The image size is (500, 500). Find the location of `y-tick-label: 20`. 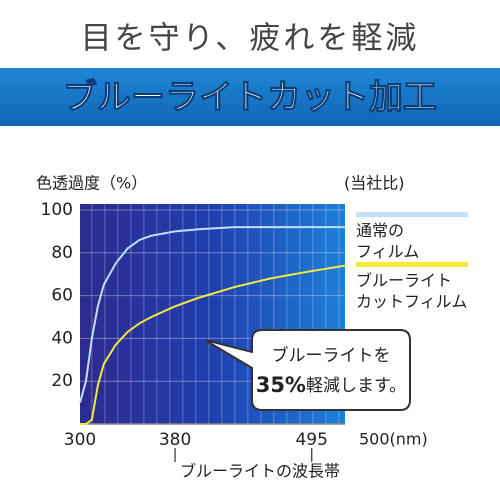

y-tick-label: 20 is located at coordinates (62, 381).